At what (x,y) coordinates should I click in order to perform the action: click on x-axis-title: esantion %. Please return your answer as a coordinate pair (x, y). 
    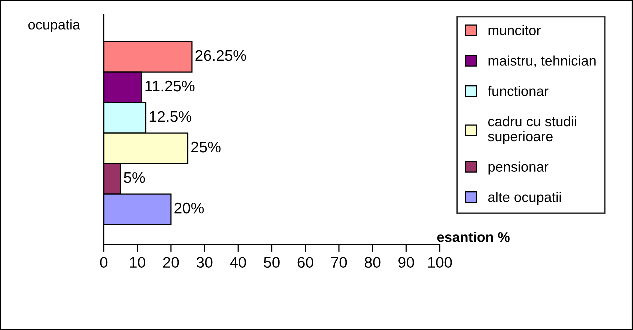
    Looking at the image, I should click on (473, 237).